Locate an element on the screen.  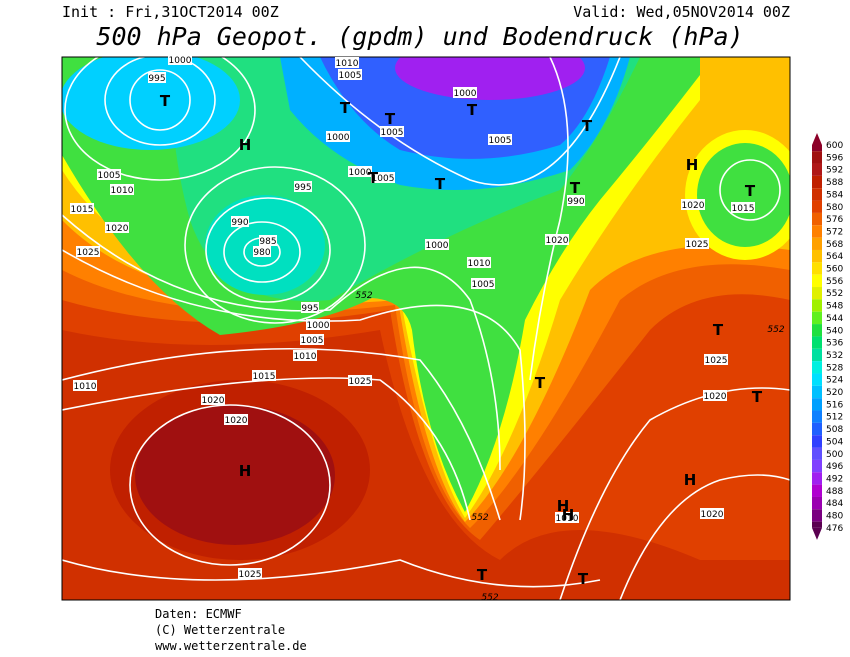
colorbar-label: 492 is located at coordinates (834, 479).